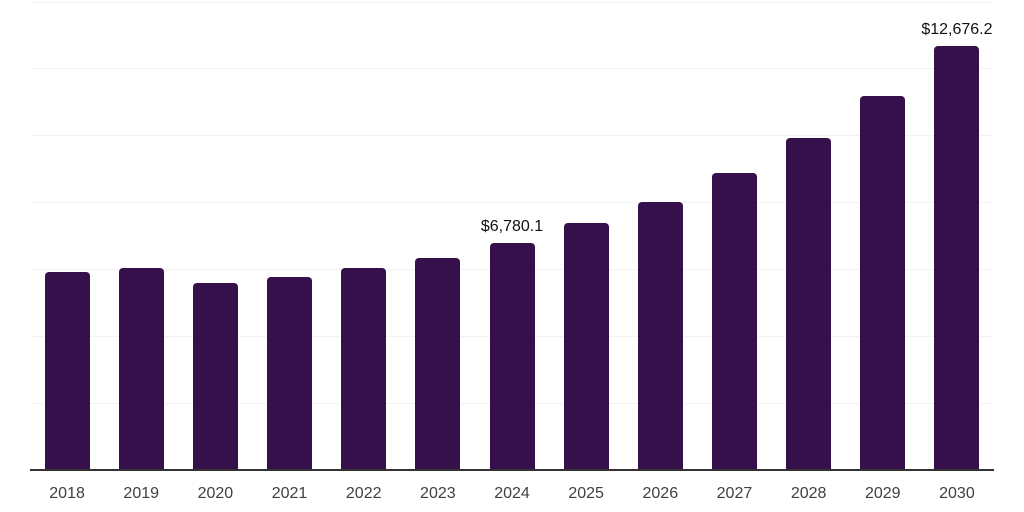 The width and height of the screenshot is (1024, 512). I want to click on bar-2026, so click(660, 336).